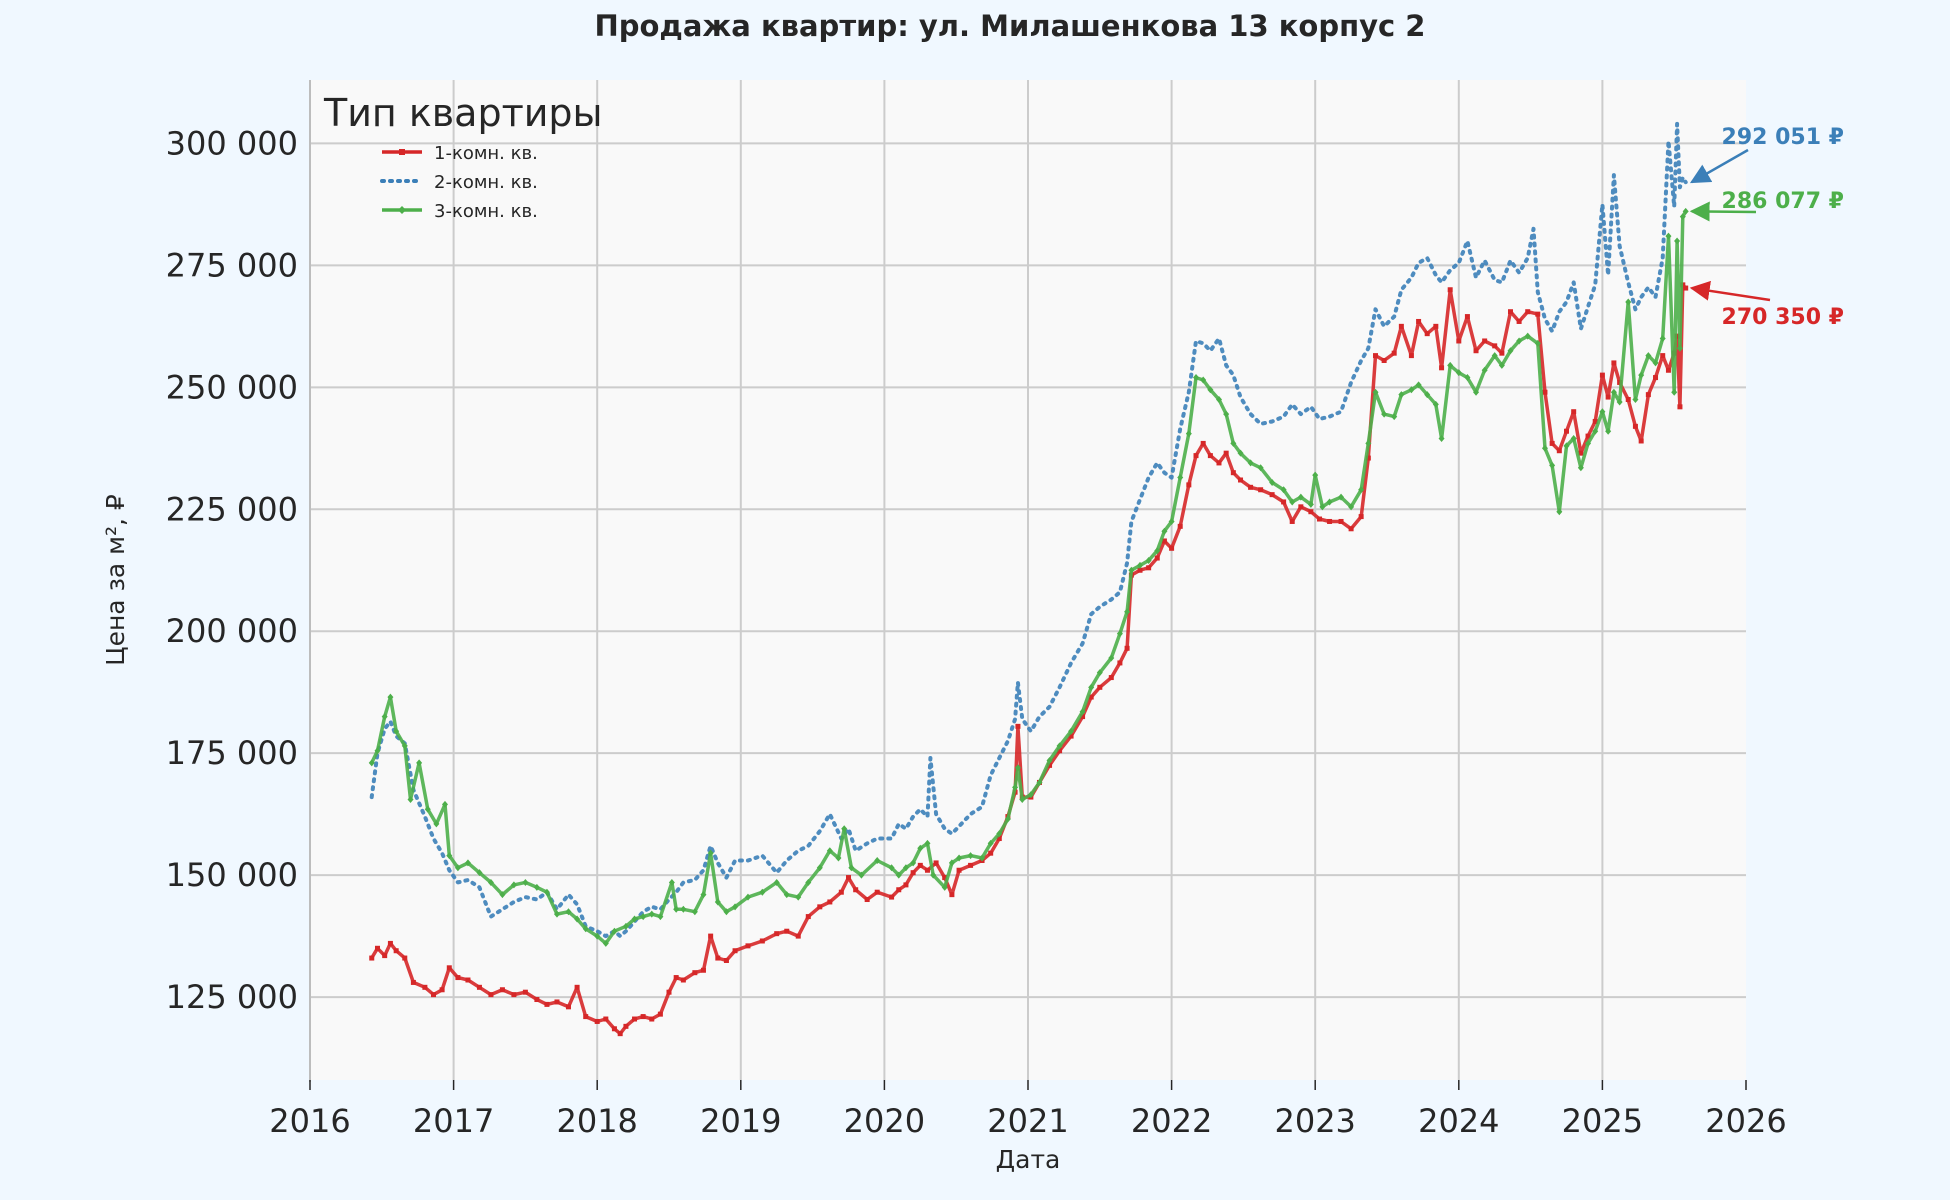  Describe the element at coordinates (232, 875) in the screenshot. I see `y-tick-label-150000: 150 000` at that location.